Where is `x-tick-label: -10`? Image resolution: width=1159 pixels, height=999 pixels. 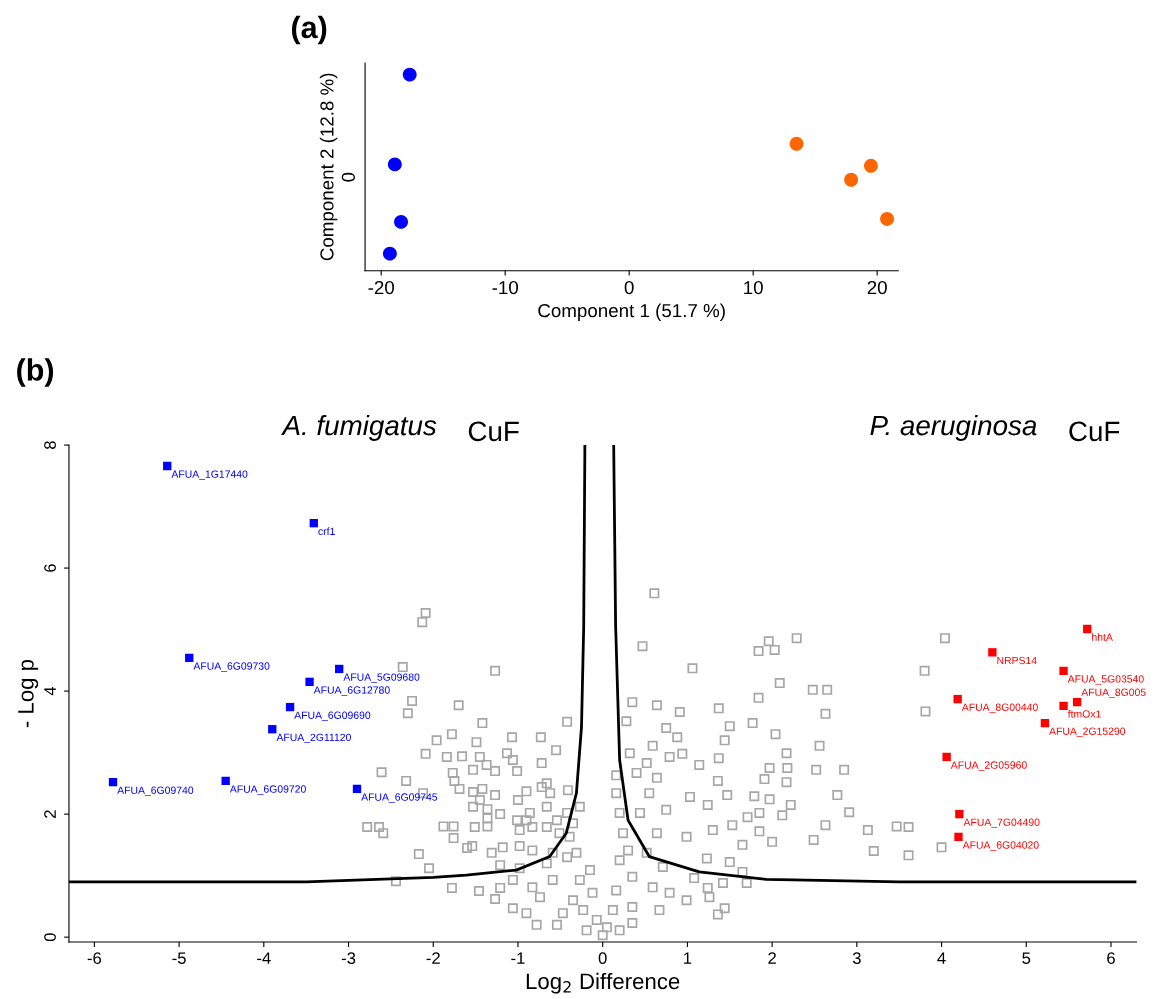 x-tick-label: -10 is located at coordinates (505, 287).